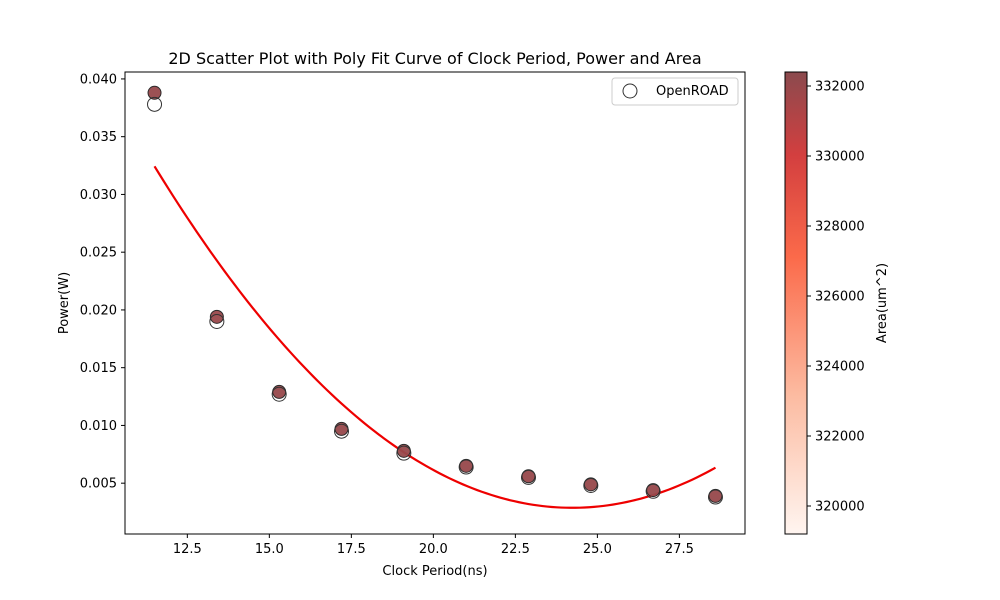 The width and height of the screenshot is (1000, 600). I want to click on legend-label: OpenROAD, so click(692, 91).